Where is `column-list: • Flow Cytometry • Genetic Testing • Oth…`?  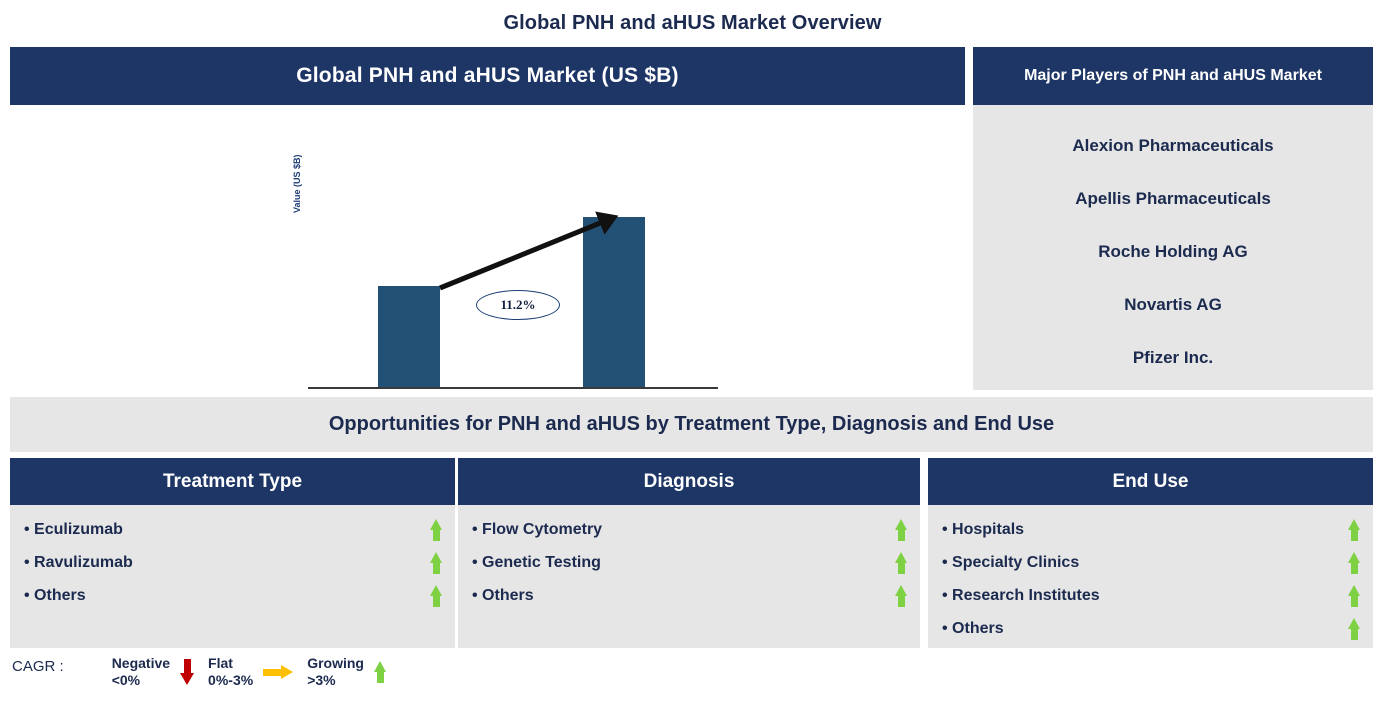 column-list: • Flow Cytometry • Genetic Testing • Oth… is located at coordinates (689, 558).